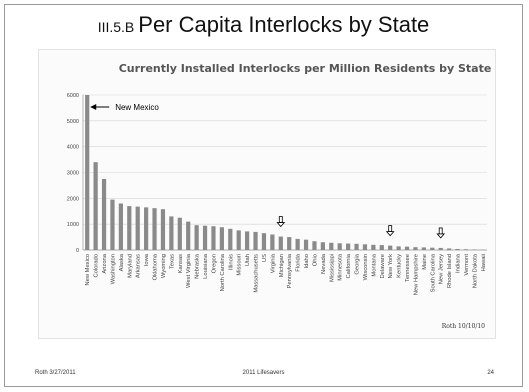 This screenshot has width=529, height=392. What do you see at coordinates (240, 265) in the screenshot?
I see `x-tick-label: Missouri` at bounding box center [240, 265].